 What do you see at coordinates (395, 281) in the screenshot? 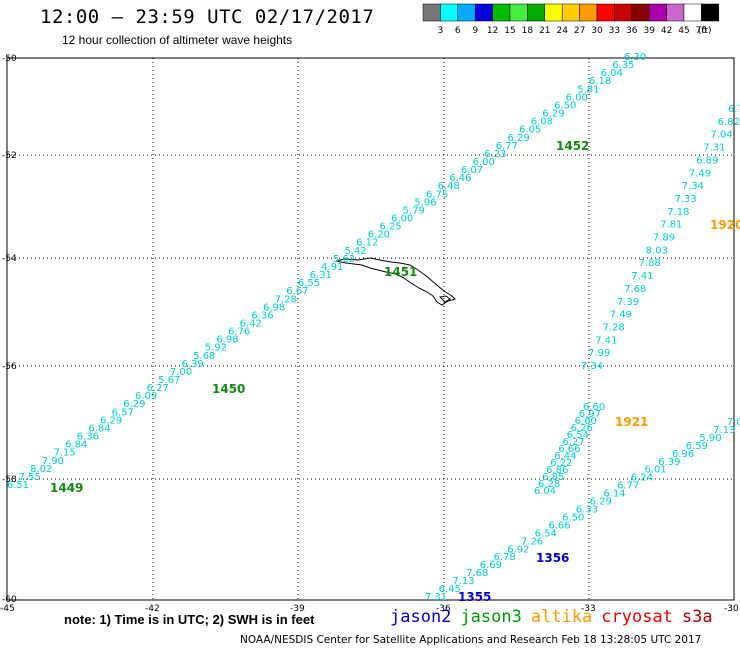
I see `south-georgia-island` at bounding box center [395, 281].